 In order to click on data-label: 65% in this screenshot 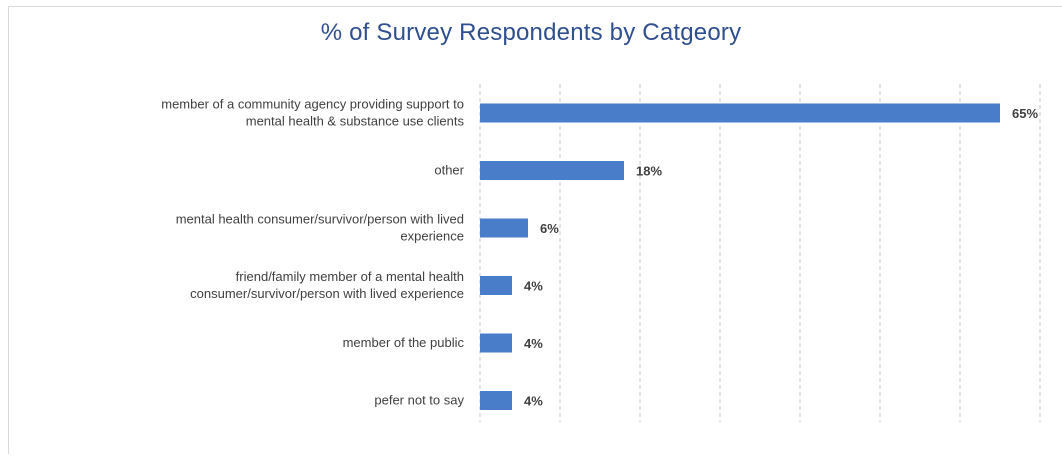, I will do `click(1025, 113)`.